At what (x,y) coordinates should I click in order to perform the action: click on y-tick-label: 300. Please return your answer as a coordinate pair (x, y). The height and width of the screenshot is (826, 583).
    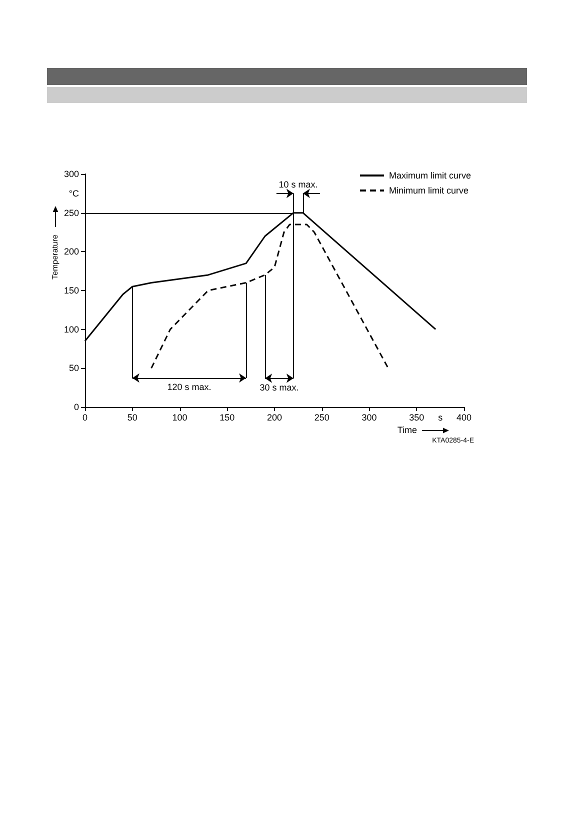
    Looking at the image, I should click on (71, 174).